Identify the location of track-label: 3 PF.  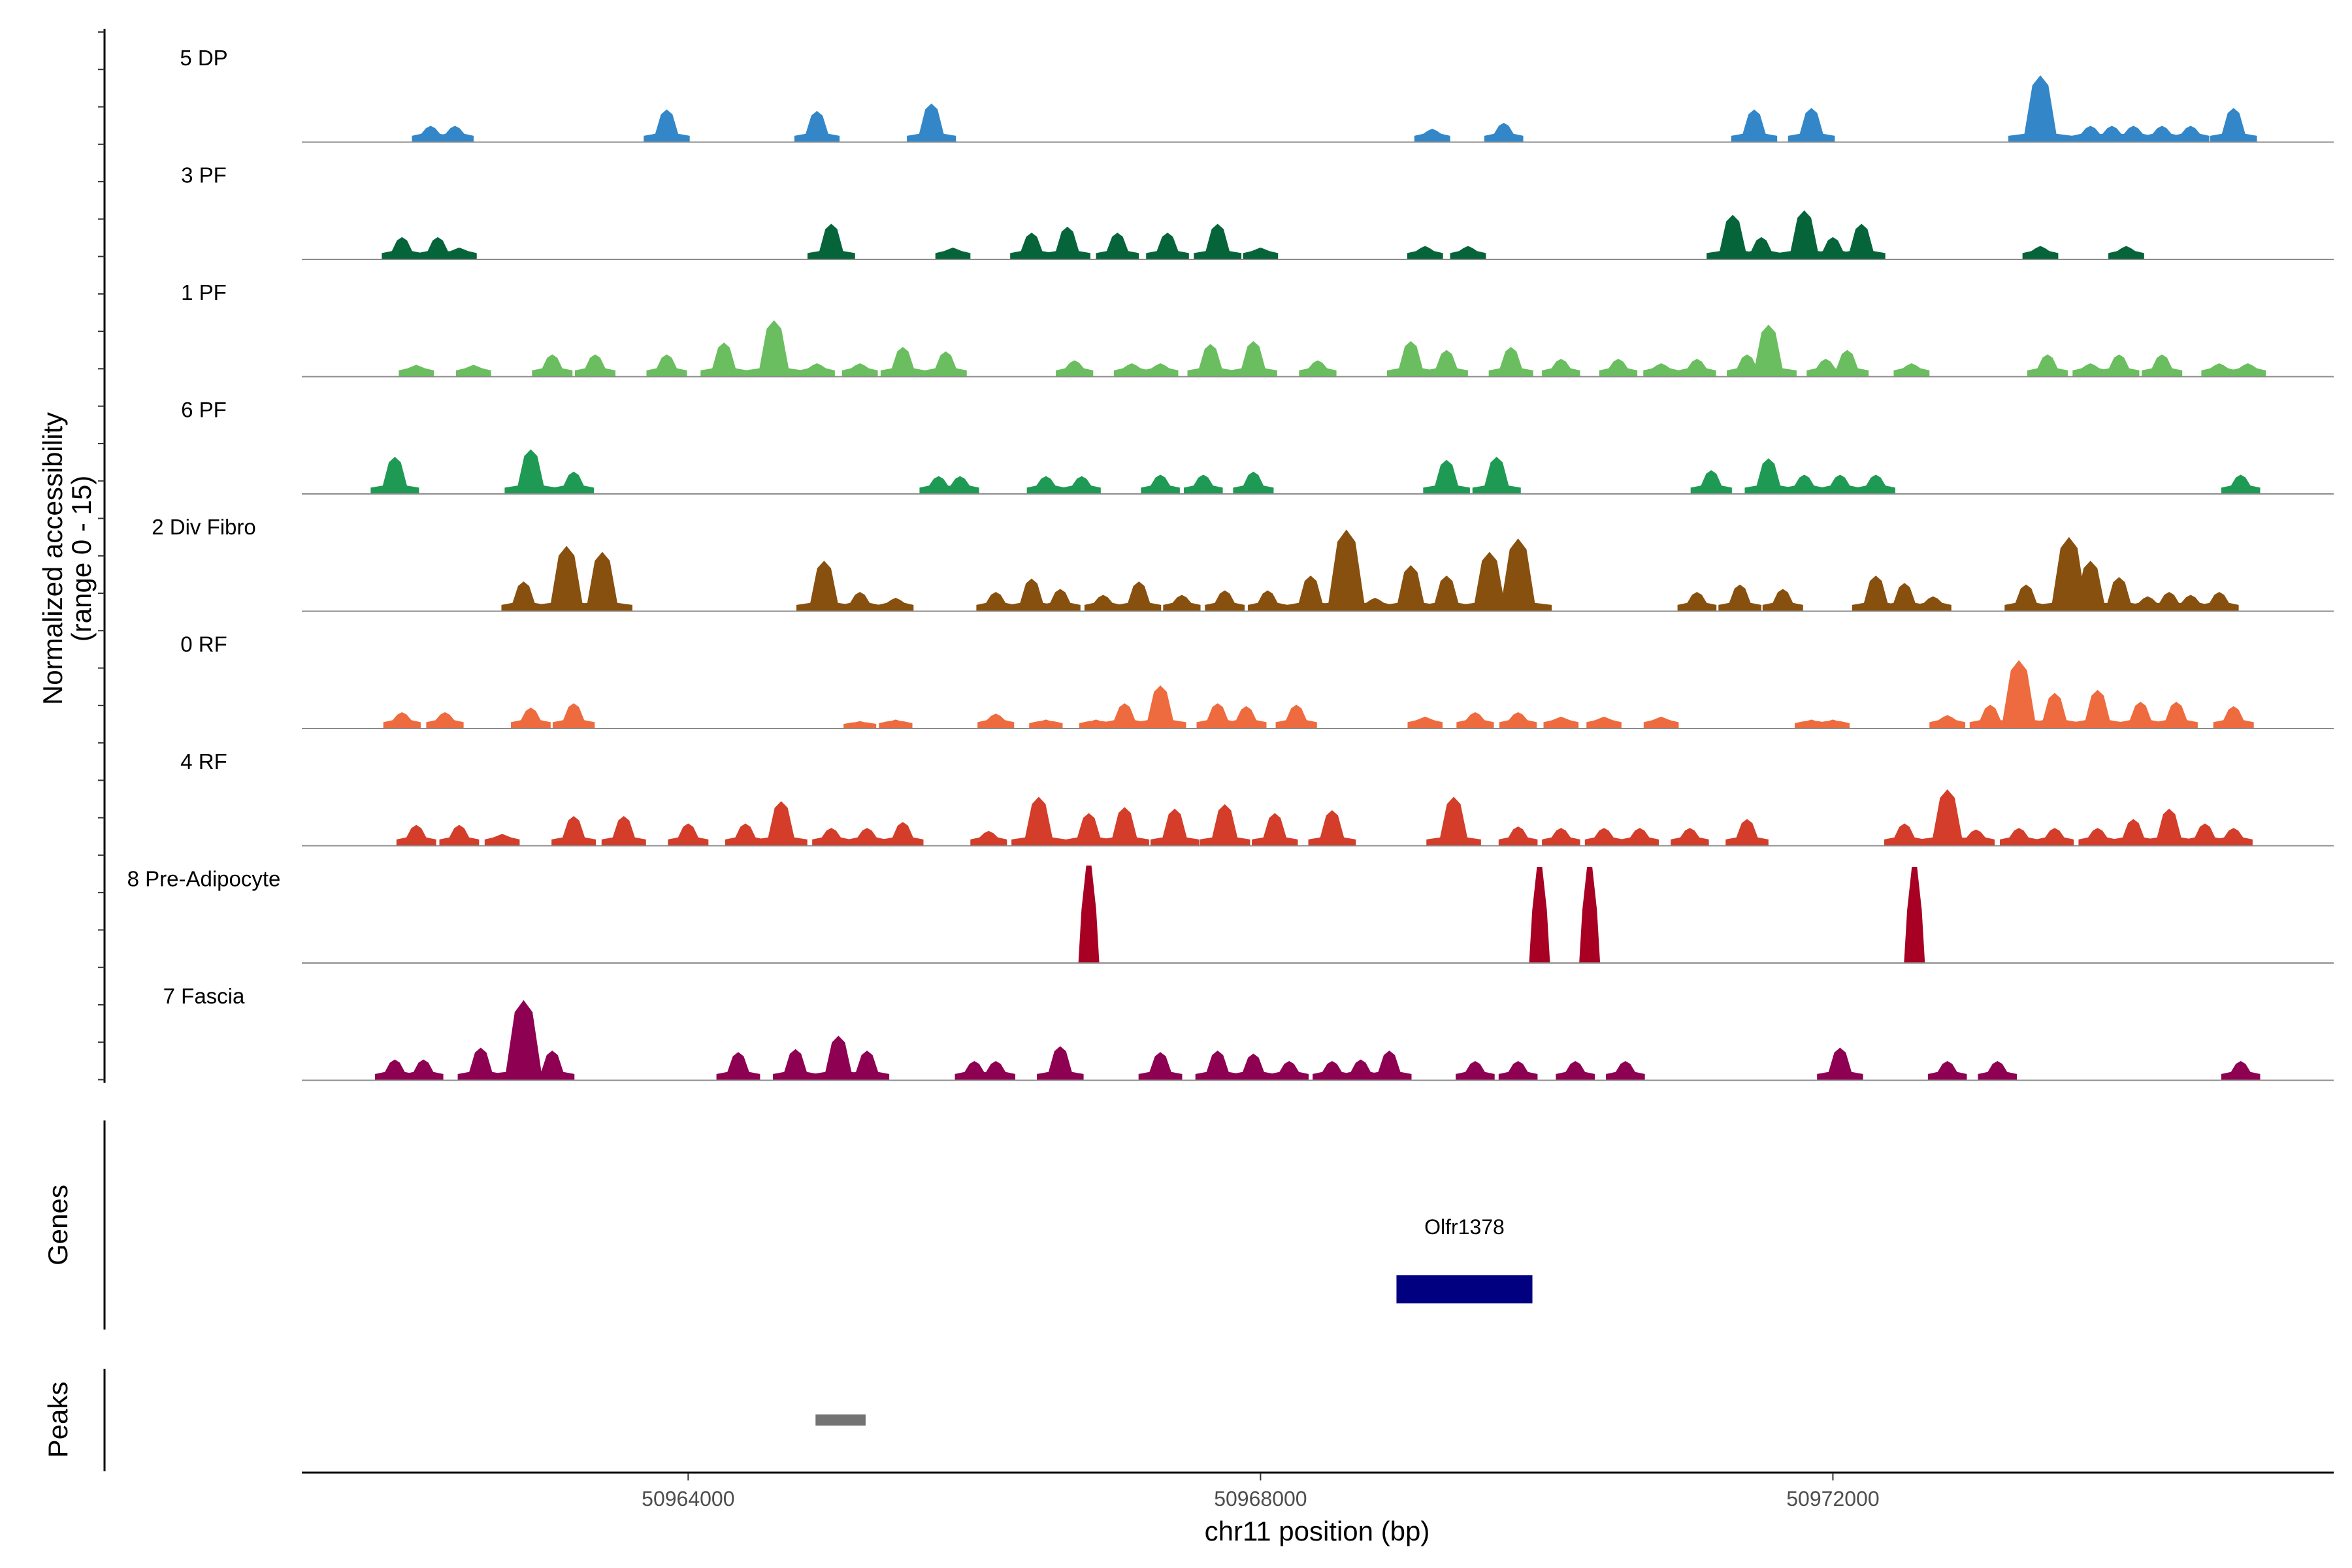
(204, 175).